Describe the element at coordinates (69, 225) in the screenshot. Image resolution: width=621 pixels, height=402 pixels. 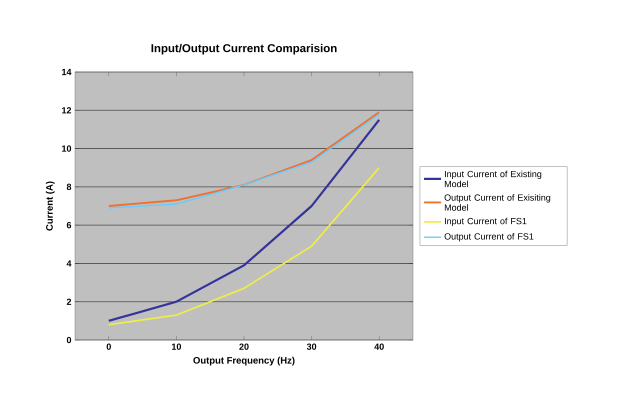
I see `y-tick-label: 6` at that location.